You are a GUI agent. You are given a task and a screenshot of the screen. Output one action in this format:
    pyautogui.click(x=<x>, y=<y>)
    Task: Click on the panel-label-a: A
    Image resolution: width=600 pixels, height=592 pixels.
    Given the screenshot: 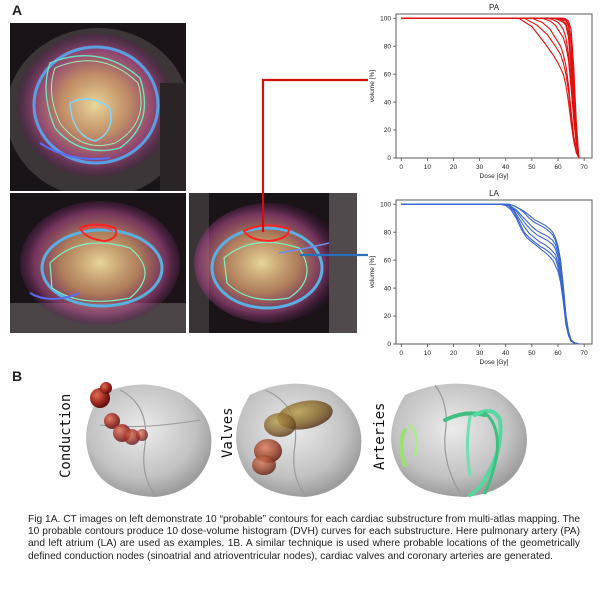 What is the action you would take?
    pyautogui.click(x=17, y=10)
    